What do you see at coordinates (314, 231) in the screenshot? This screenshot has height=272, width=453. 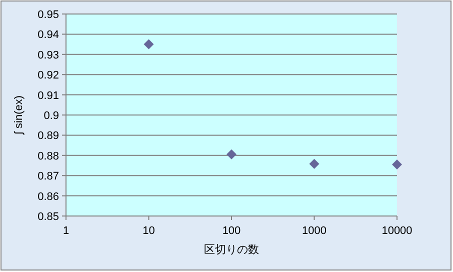 I see `x-tick-label: 1000` at bounding box center [314, 231].